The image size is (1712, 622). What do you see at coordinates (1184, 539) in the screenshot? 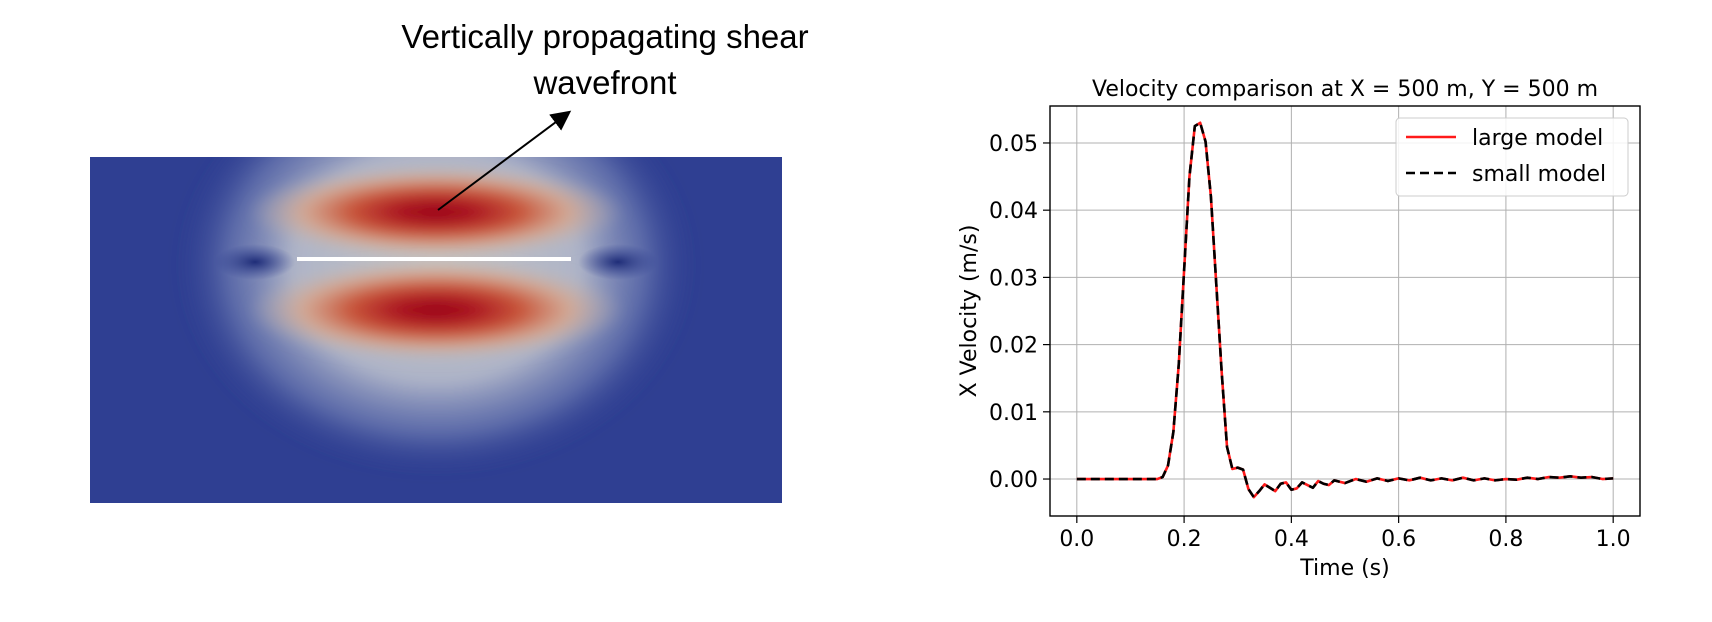
I see `x-tick-label: 0.2` at bounding box center [1184, 539].